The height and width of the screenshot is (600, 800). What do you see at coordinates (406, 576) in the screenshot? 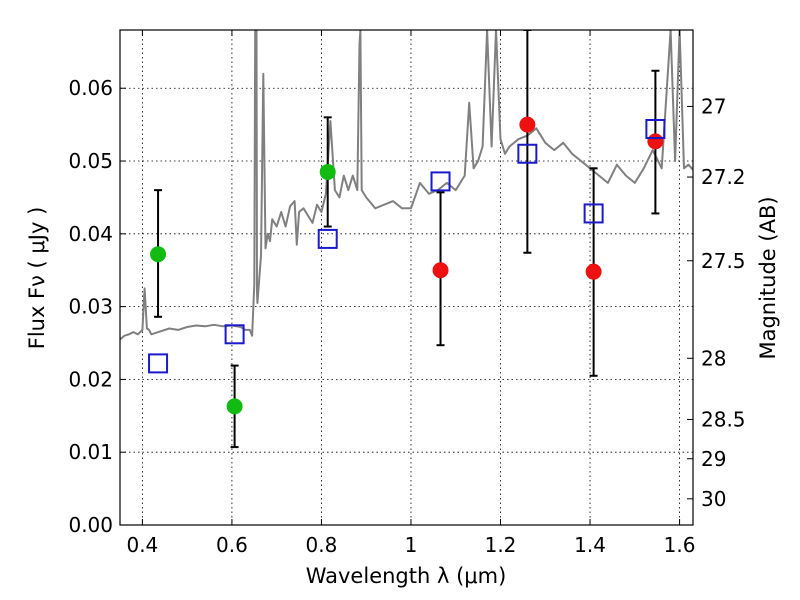
I see `x-axis-label: Wavelength λ (μm)` at bounding box center [406, 576].